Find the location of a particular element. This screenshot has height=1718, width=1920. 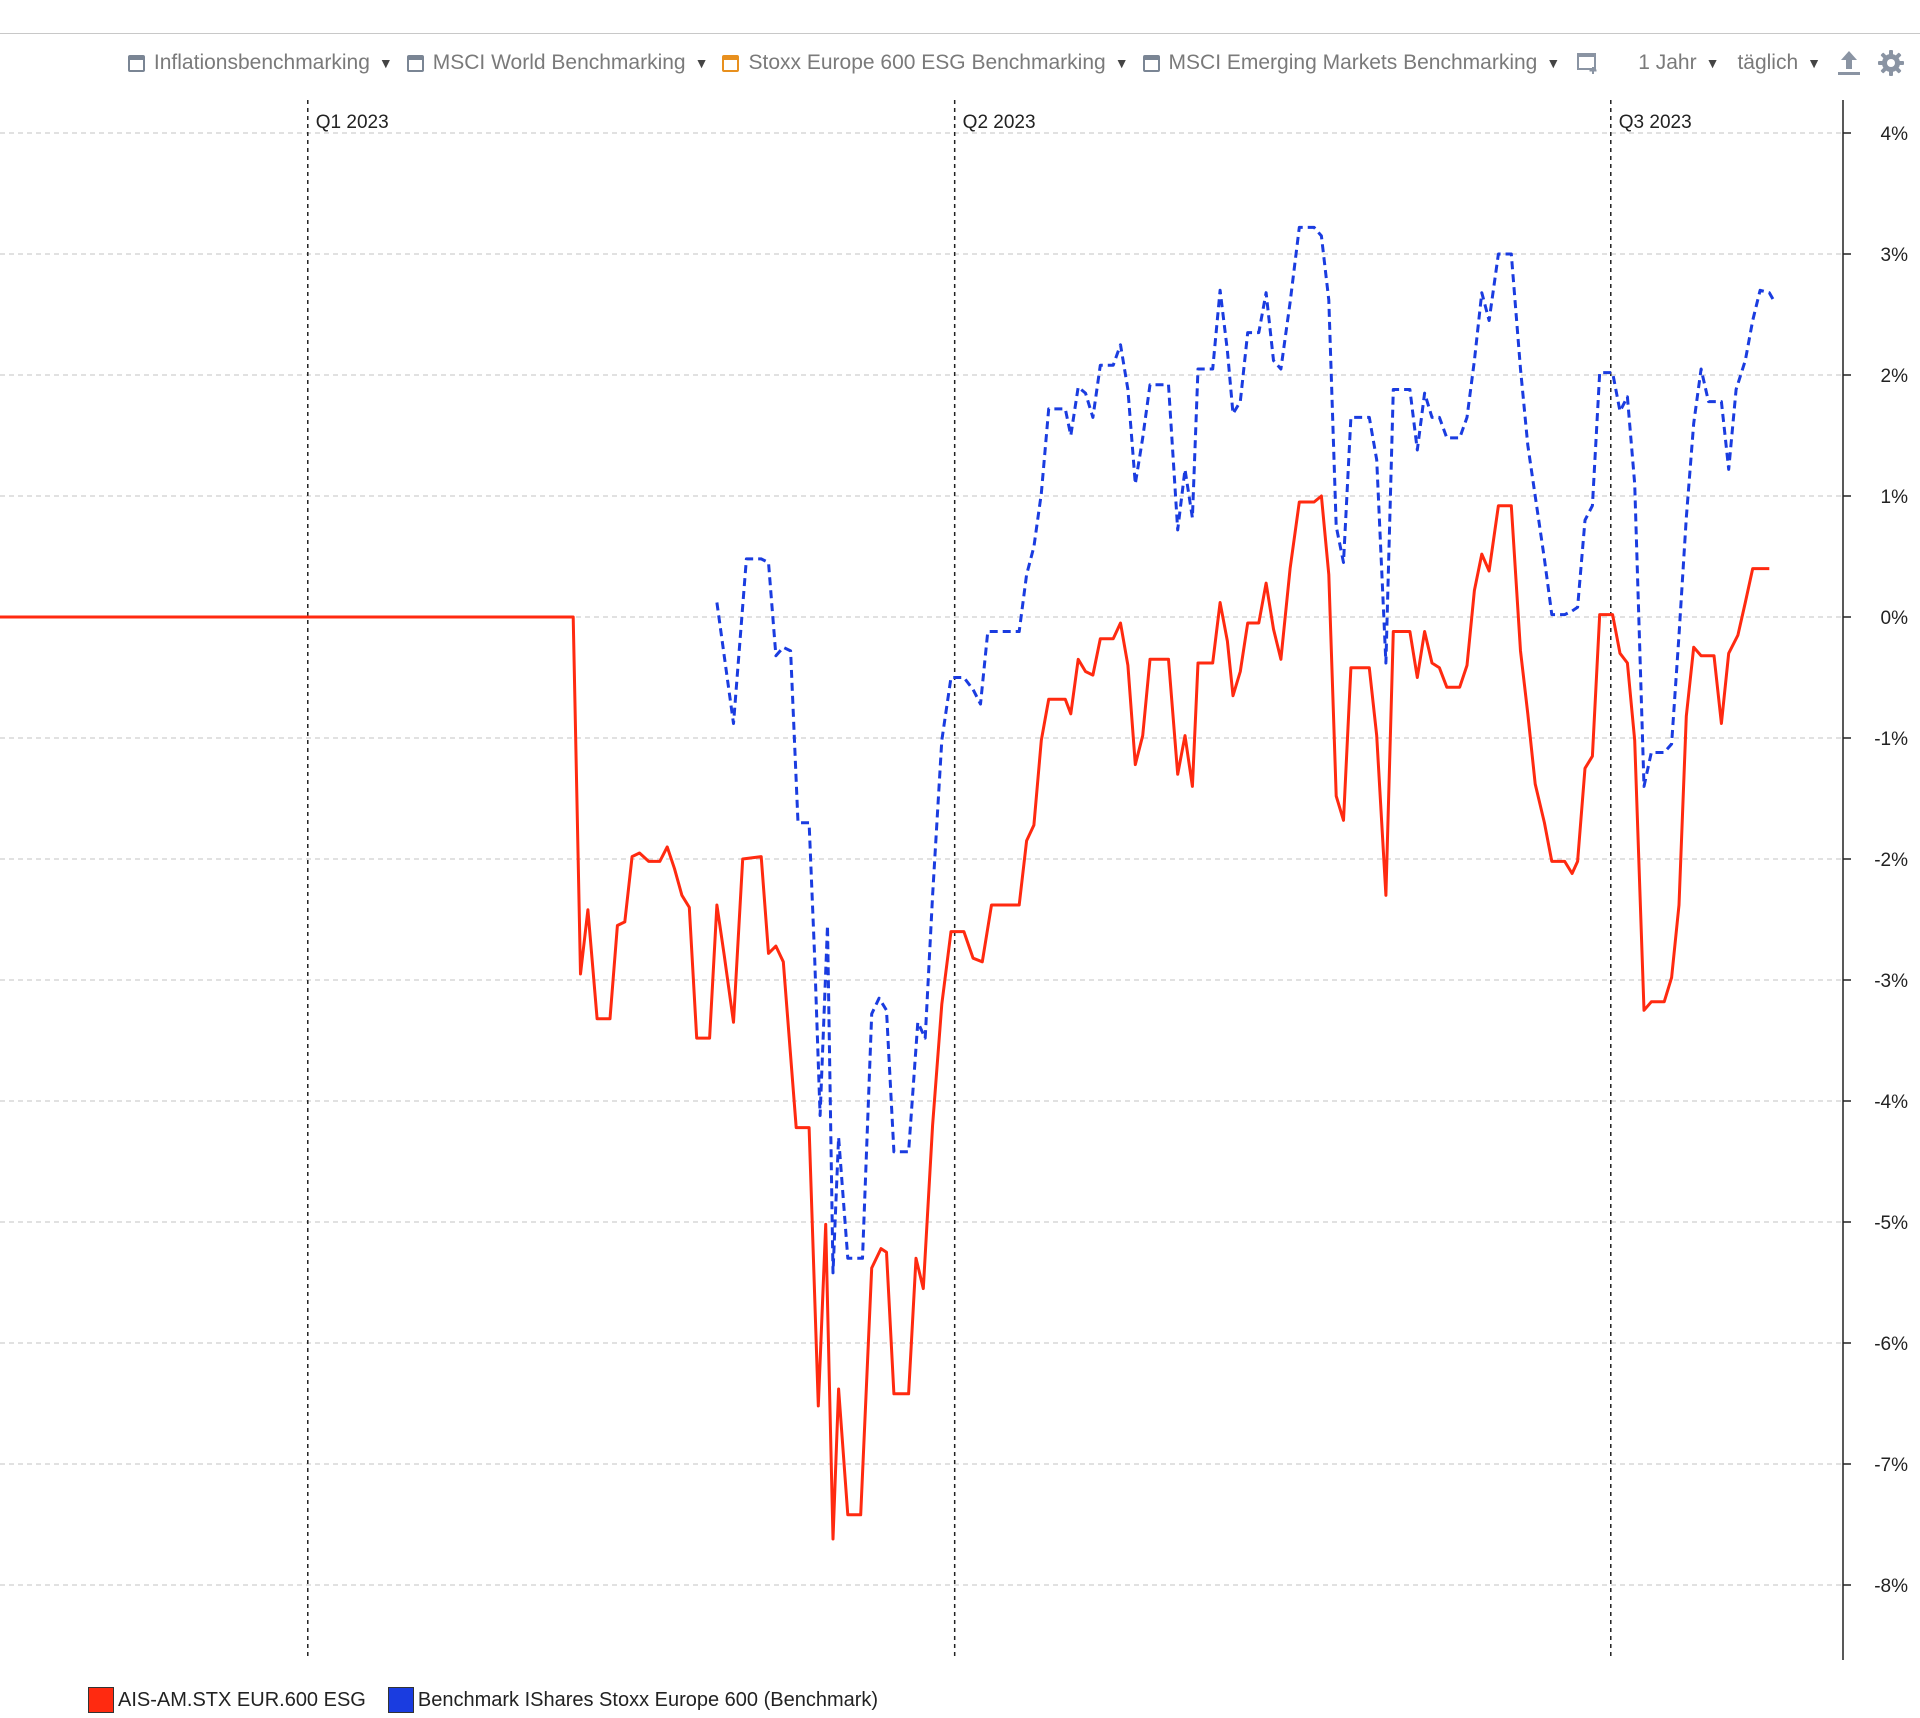

export-icon is located at coordinates (1849, 63).